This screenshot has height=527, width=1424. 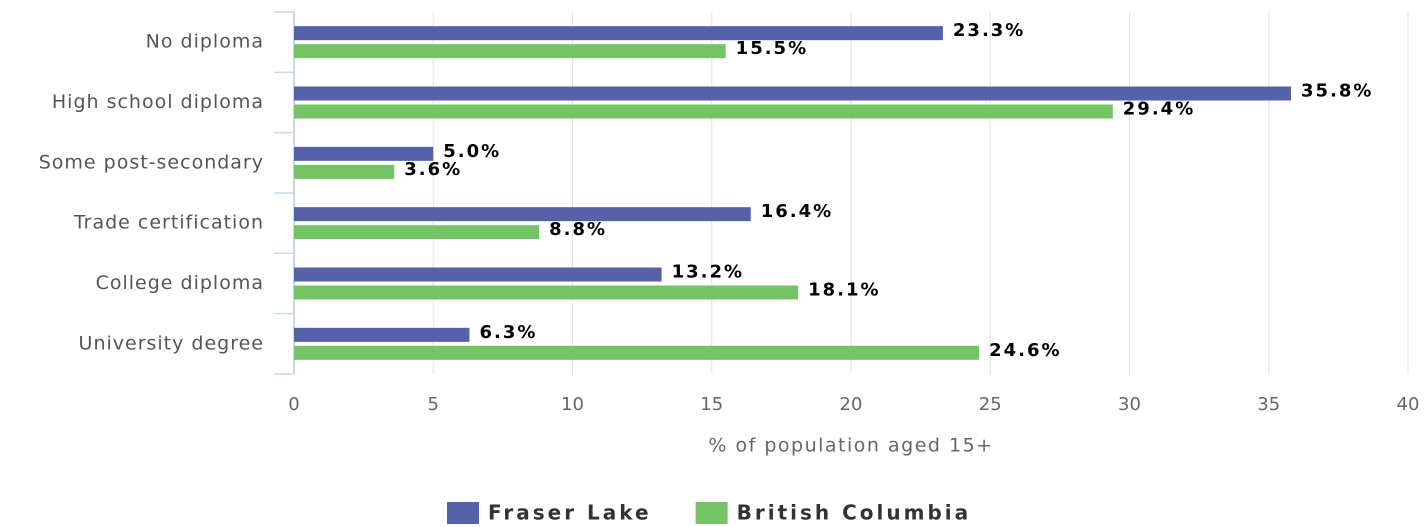 What do you see at coordinates (844, 290) in the screenshot?
I see `value-label: 18.1%` at bounding box center [844, 290].